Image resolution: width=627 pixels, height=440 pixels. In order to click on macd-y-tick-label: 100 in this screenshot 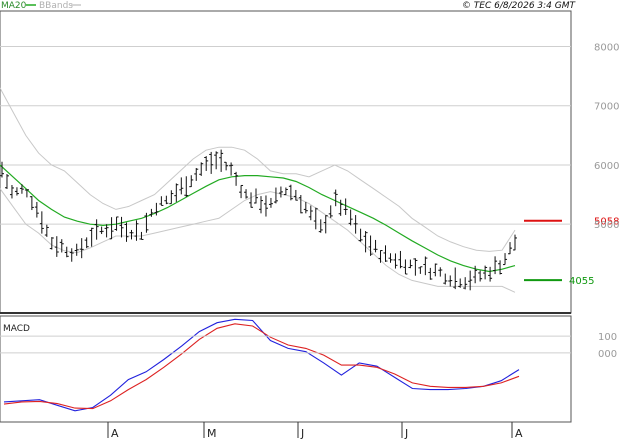, I will do `click(607, 337)`.